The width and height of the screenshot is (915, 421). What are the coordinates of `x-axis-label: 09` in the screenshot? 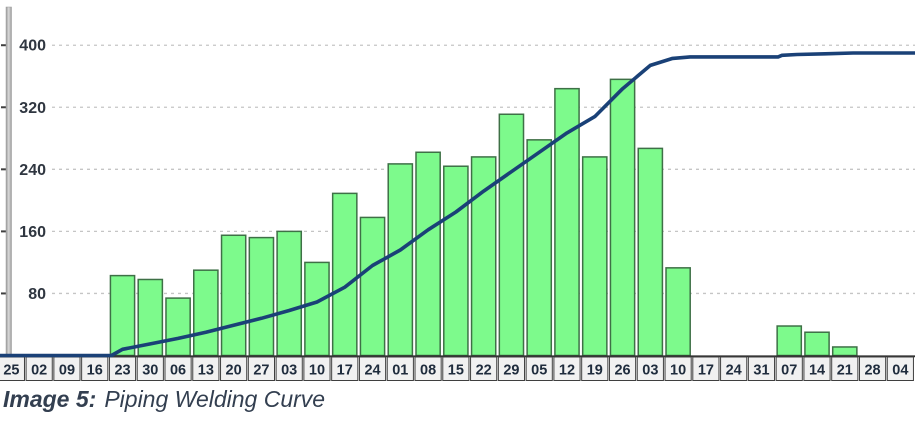 It's located at (67, 371).